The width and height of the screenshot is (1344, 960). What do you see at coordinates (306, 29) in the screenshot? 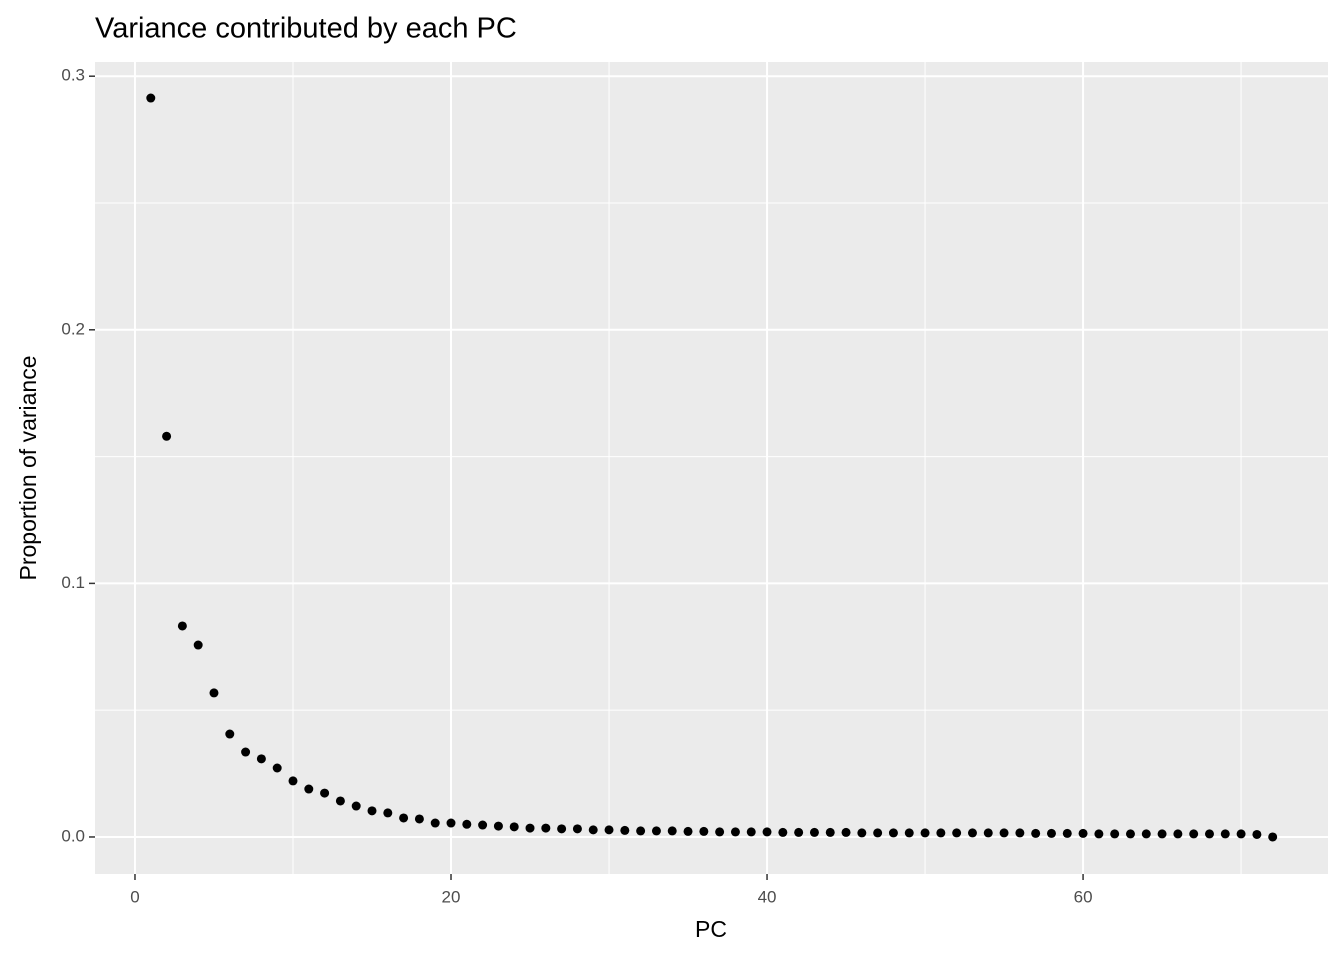
I see `chart-title: Variance contributed by each PC` at bounding box center [306, 29].